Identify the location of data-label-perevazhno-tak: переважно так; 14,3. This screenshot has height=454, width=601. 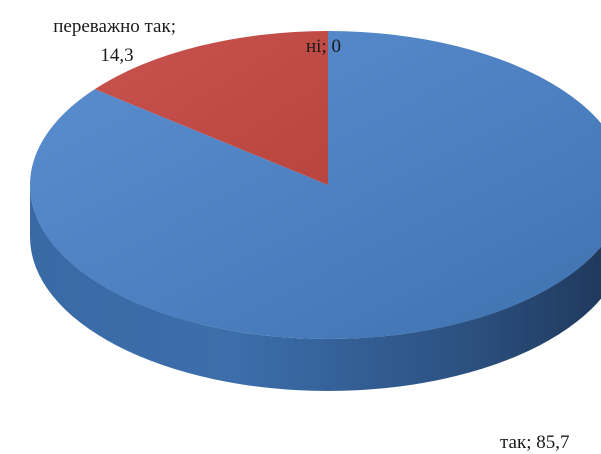
(116, 41).